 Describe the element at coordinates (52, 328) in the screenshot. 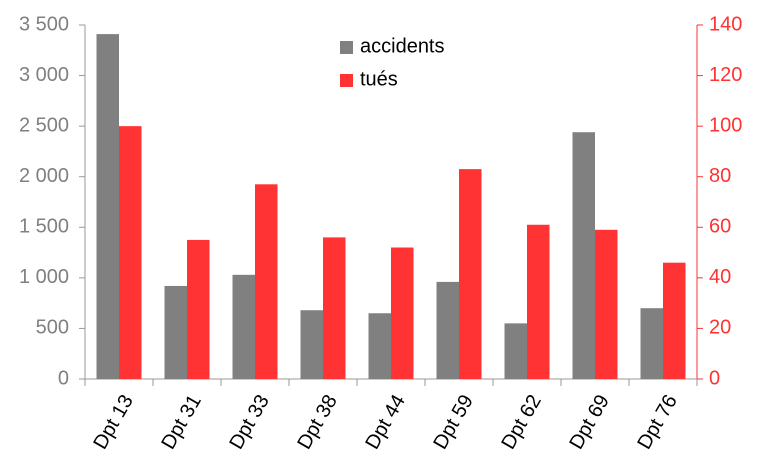

I see `y-tick-label: 500` at that location.